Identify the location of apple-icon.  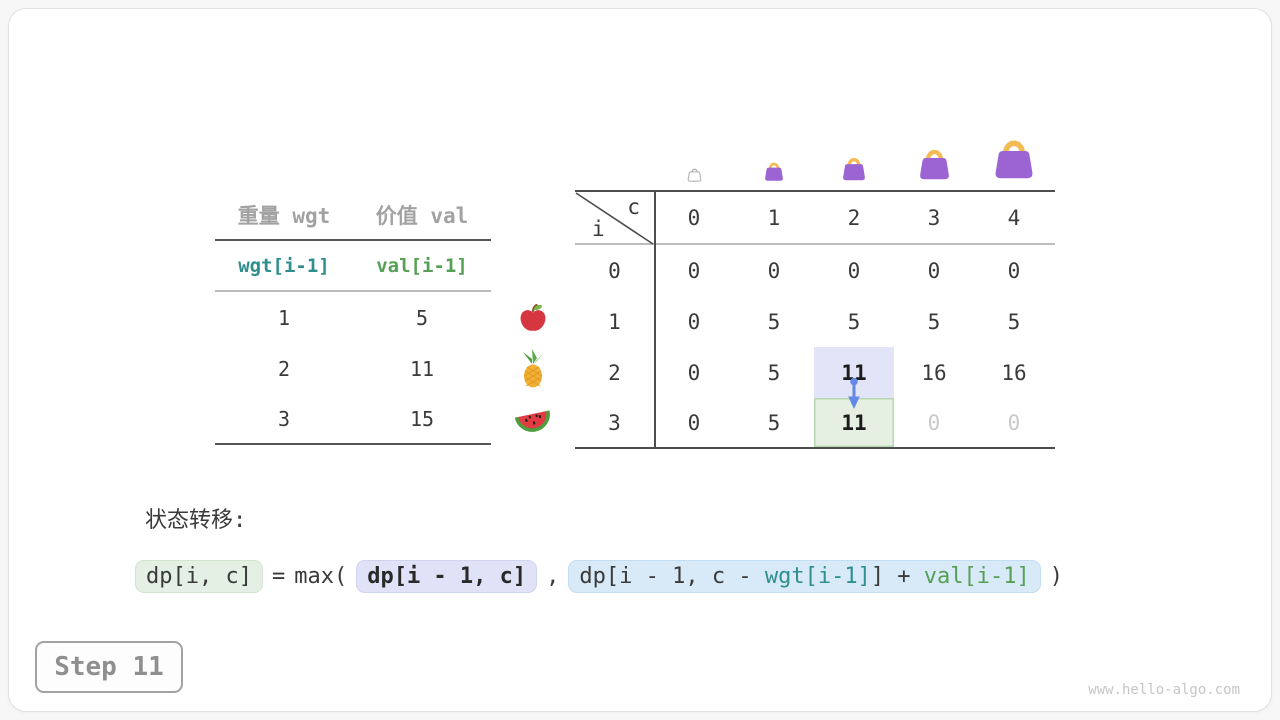
(533, 317).